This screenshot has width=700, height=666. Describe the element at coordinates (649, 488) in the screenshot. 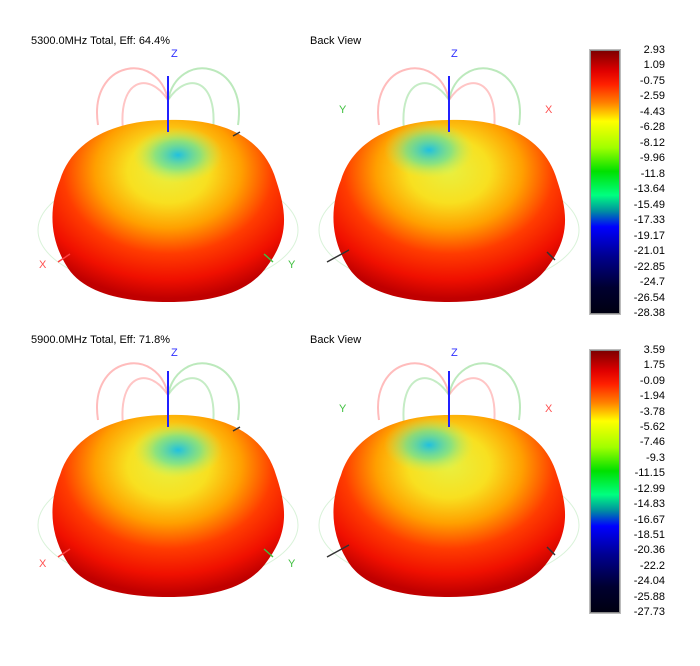

I see `colorbar-tick-label: -12.99` at that location.